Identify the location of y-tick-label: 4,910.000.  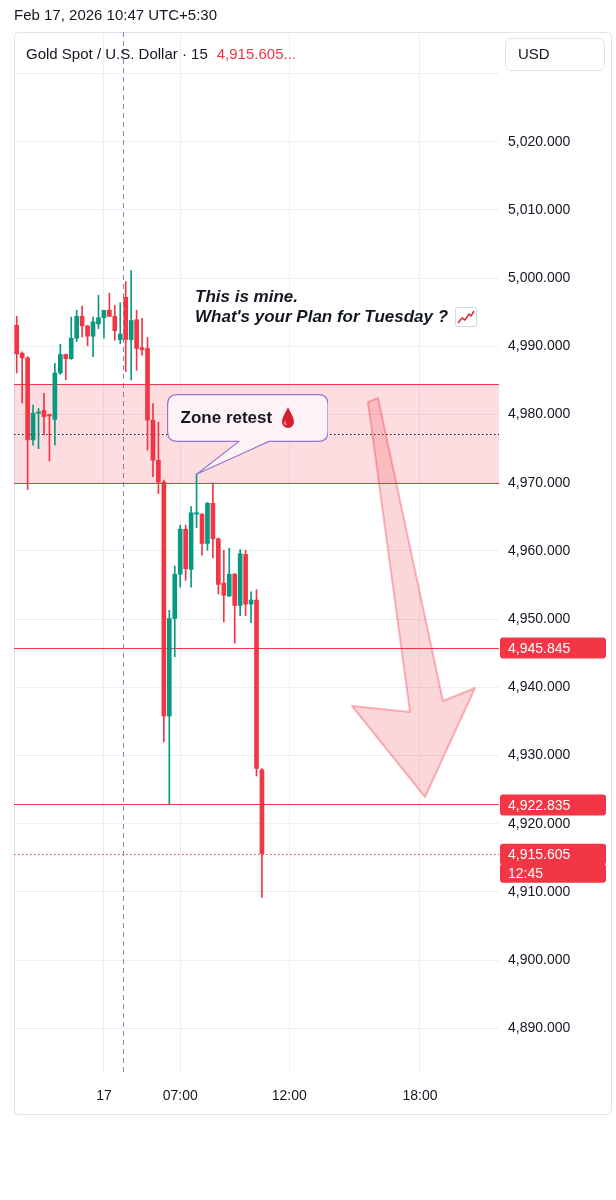
(539, 890).